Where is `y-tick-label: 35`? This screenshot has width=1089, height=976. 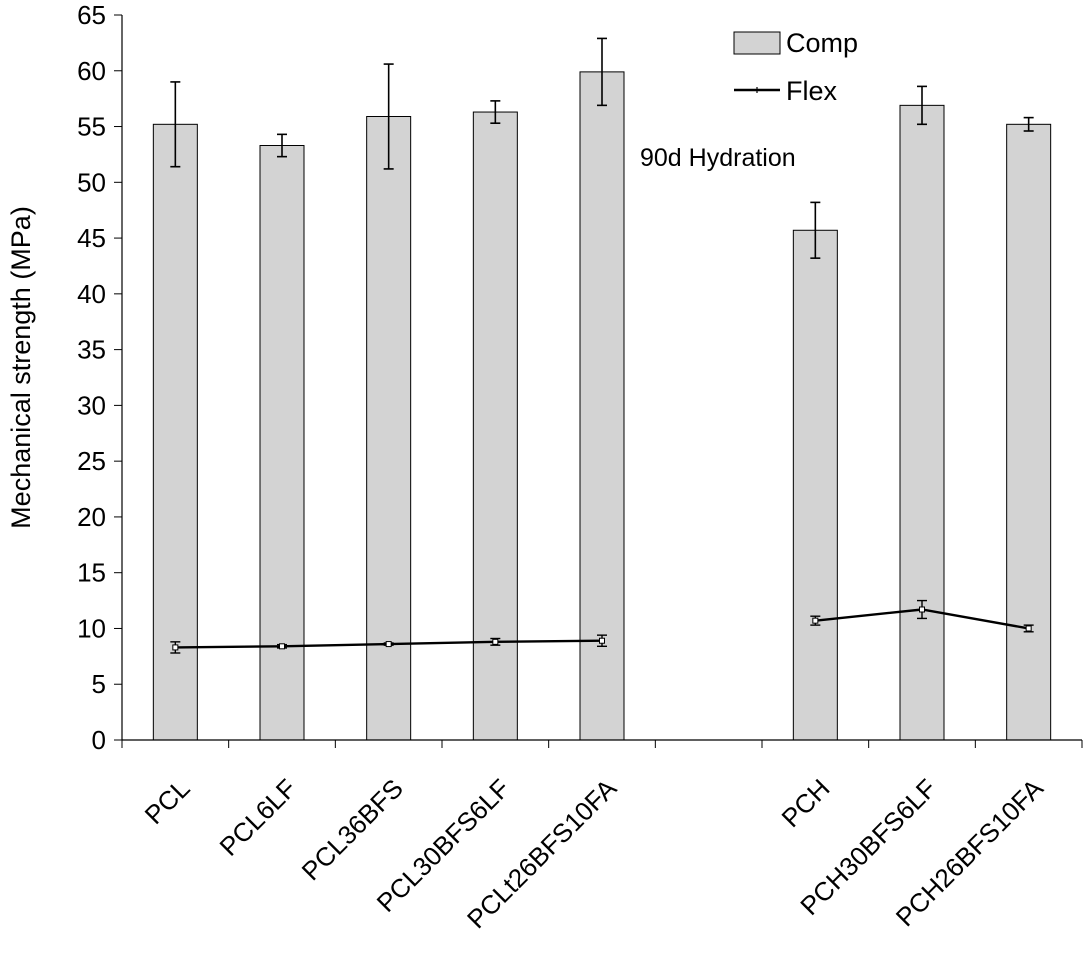
y-tick-label: 35 is located at coordinates (91, 350).